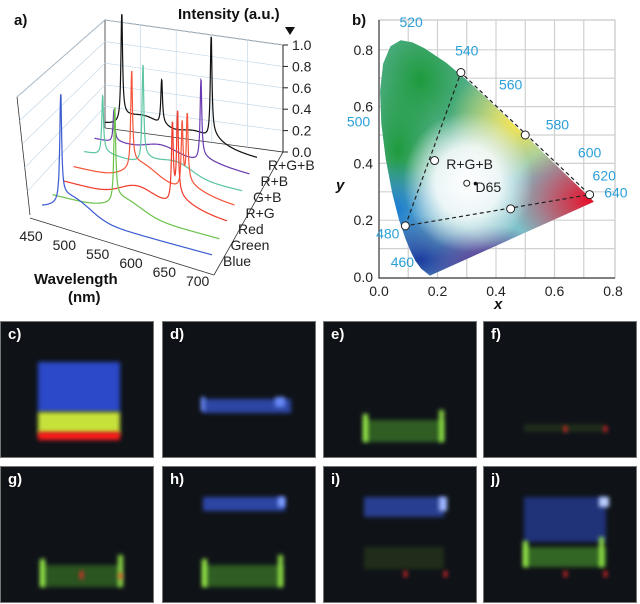 The image size is (640, 604). Describe the element at coordinates (302, 88) in the screenshot. I see `intensity-tick-label: 0.6` at that location.